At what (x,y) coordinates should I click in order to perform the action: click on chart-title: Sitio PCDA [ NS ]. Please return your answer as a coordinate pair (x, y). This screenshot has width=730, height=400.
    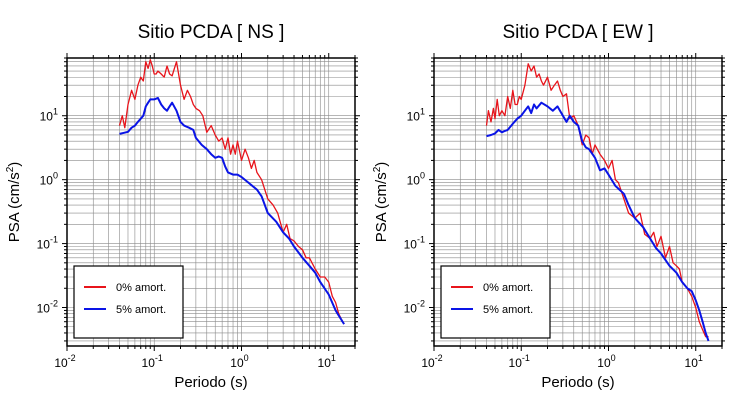
    Looking at the image, I should click on (211, 32).